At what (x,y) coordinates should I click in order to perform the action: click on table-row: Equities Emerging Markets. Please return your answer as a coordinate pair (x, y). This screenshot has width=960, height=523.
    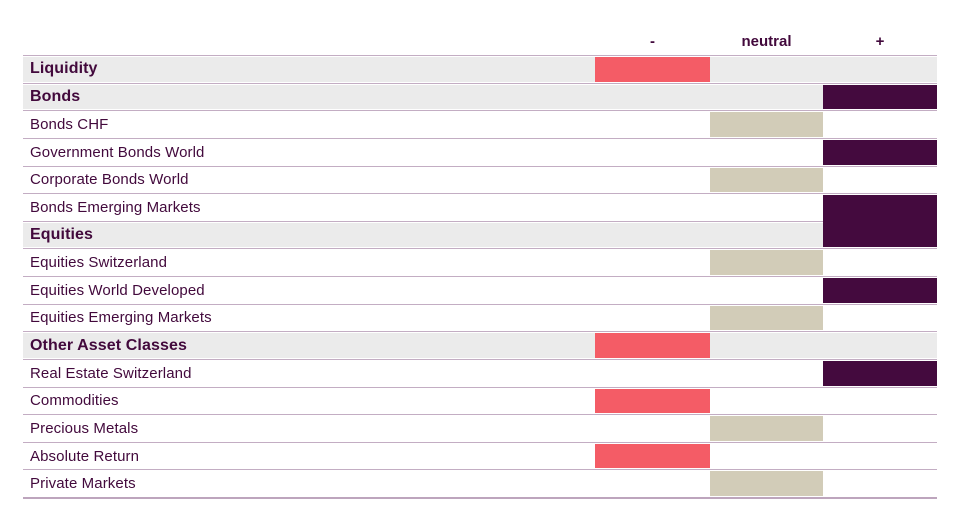
    Looking at the image, I should click on (480, 317).